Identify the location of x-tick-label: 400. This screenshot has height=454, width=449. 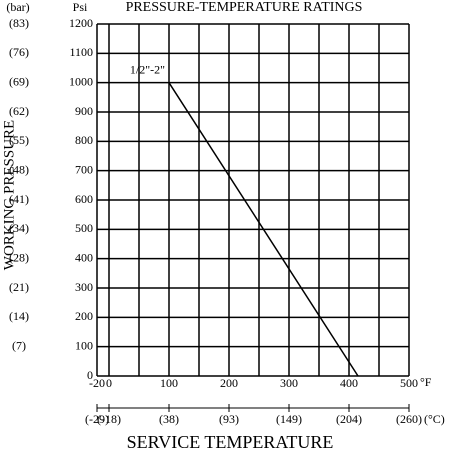
(349, 383).